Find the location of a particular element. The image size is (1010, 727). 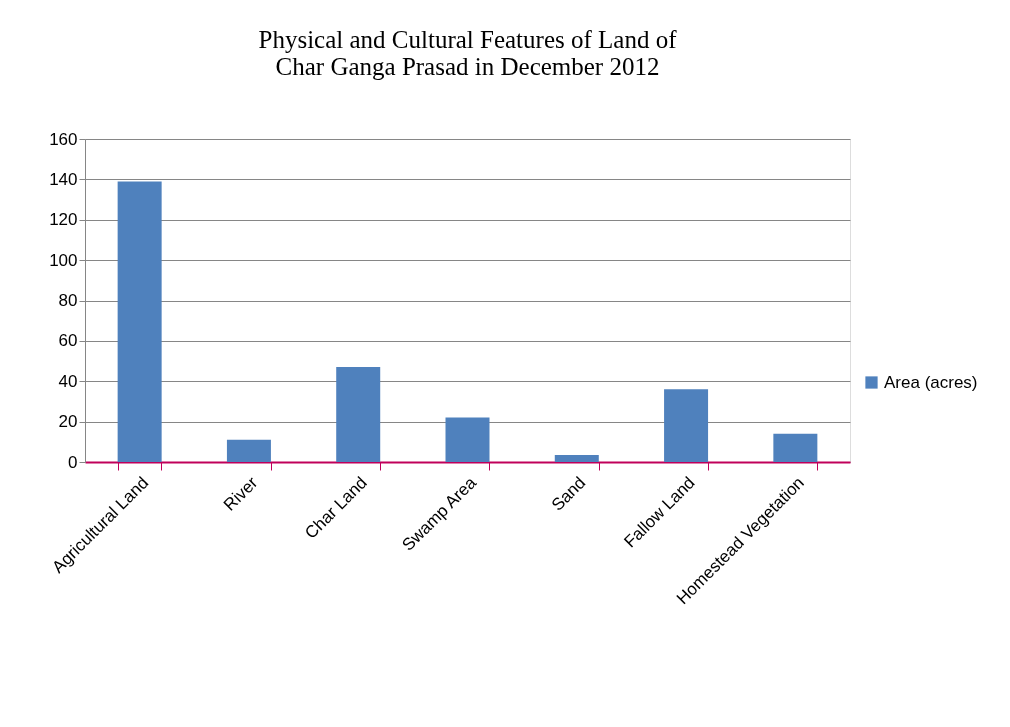

chart-title: Physical and Cultural Features of Land of Char Ganga Prasad in December 2012 is located at coordinates (468, 53).